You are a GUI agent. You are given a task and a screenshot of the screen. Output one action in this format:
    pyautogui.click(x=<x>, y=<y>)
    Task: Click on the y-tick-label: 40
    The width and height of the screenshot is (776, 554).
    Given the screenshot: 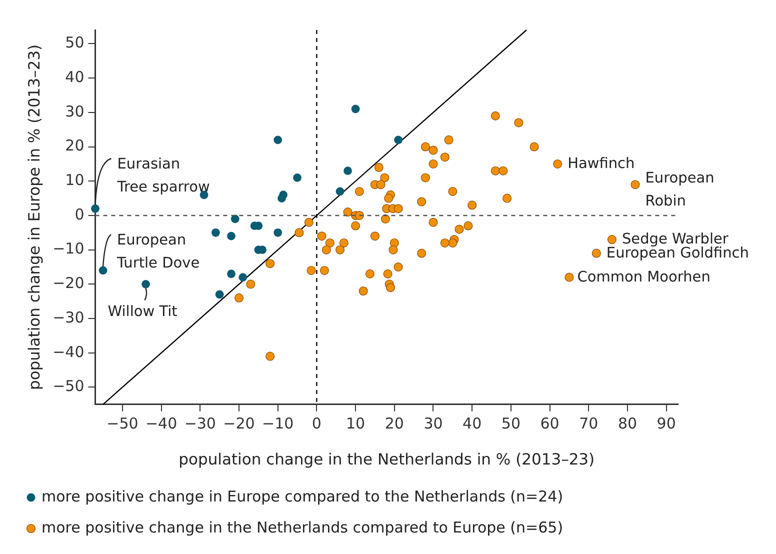 What is the action you would take?
    pyautogui.click(x=74, y=77)
    